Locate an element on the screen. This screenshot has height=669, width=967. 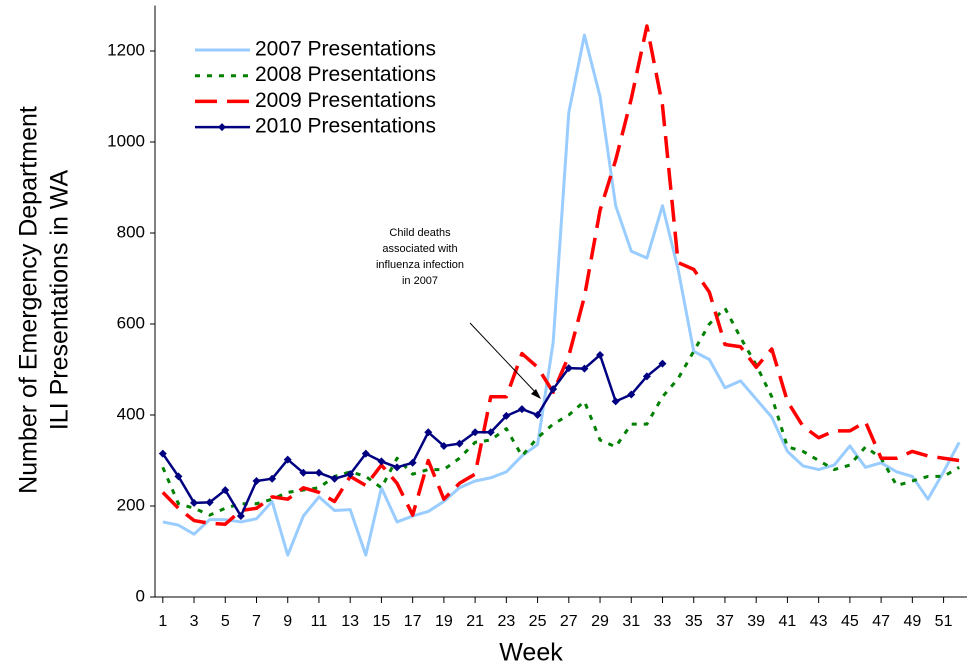
x-tick-label: 19 is located at coordinates (444, 621).